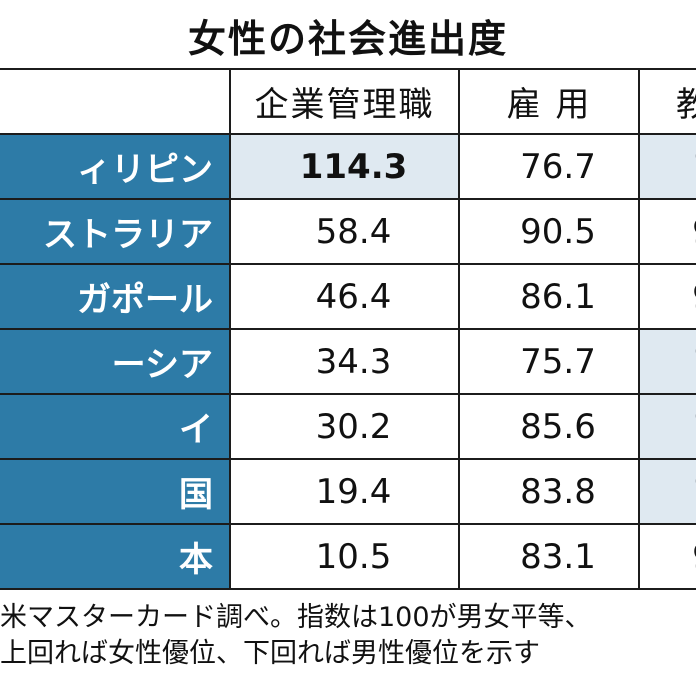 The image size is (696, 696). I want to click on note-line: 上回れば女性優位、下回れば男性優位を示す, so click(270, 653).